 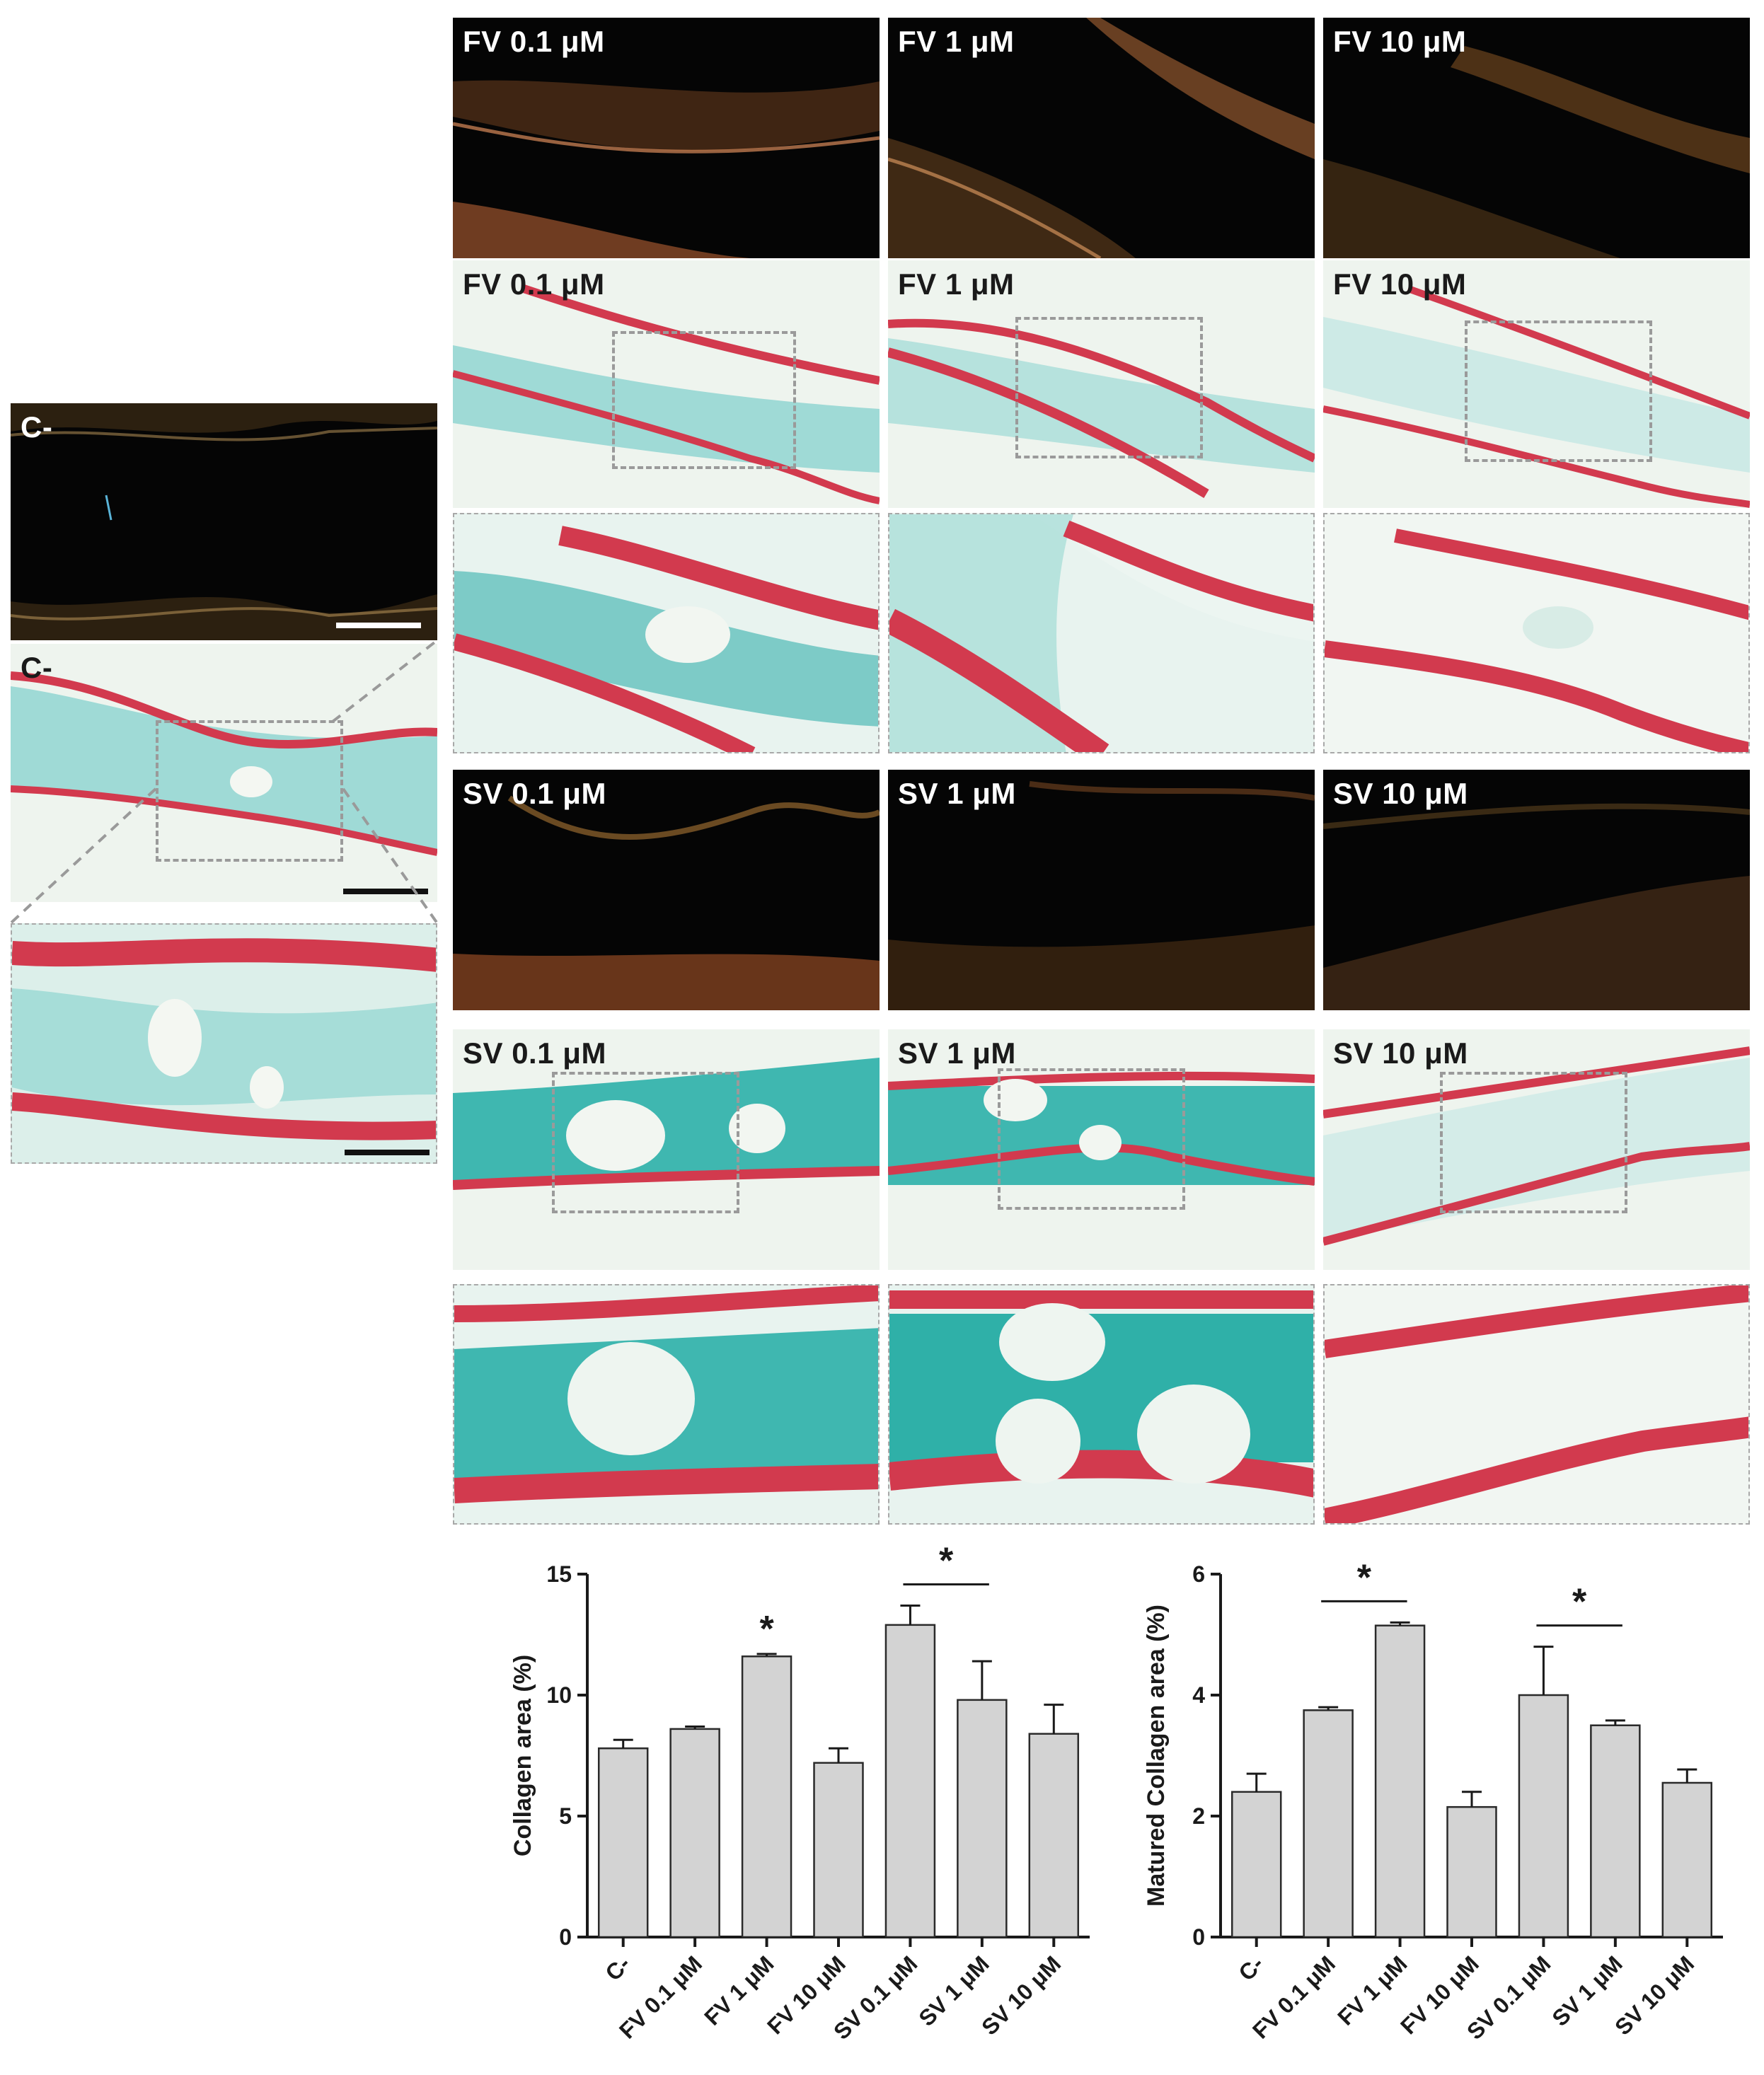 I want to click on control-polarized-image, so click(x=224, y=521).